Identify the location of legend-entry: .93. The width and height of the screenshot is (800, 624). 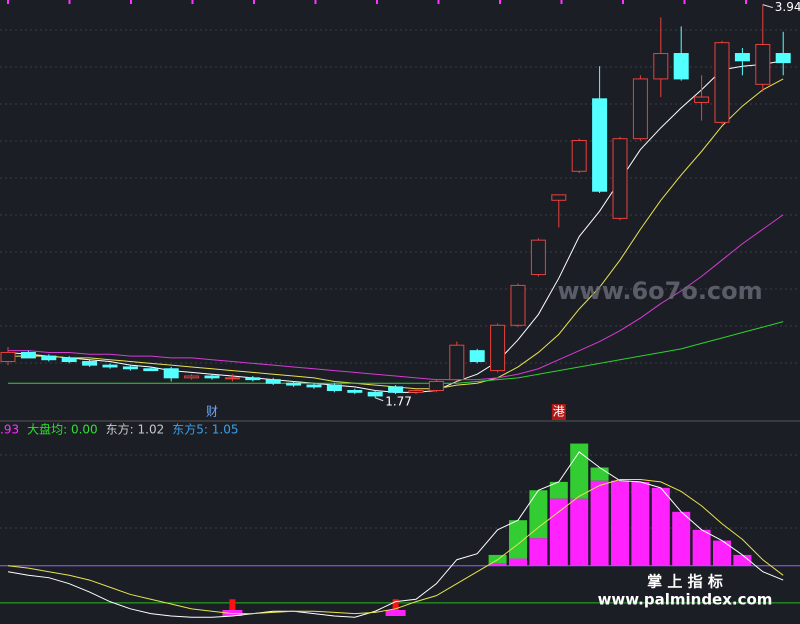
(9, 430).